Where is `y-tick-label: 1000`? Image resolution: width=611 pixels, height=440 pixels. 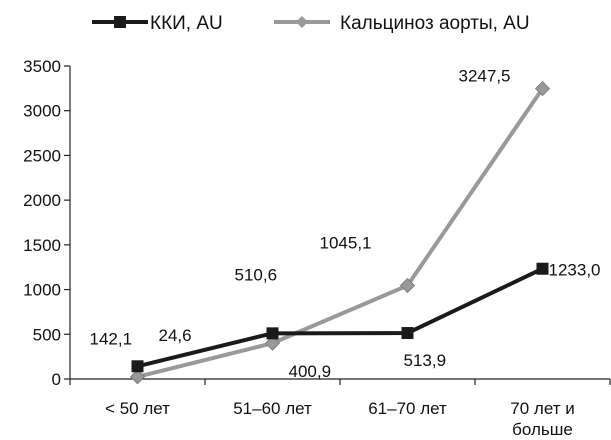 y-tick-label: 1000 is located at coordinates (42, 290).